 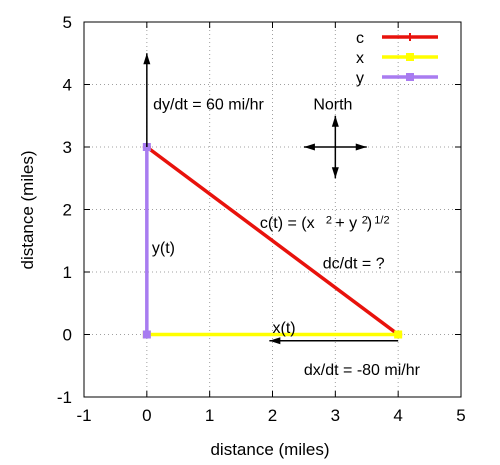 I want to click on annotation-dxdt: dx/dt = -80 mi/hr, so click(x=362, y=370).